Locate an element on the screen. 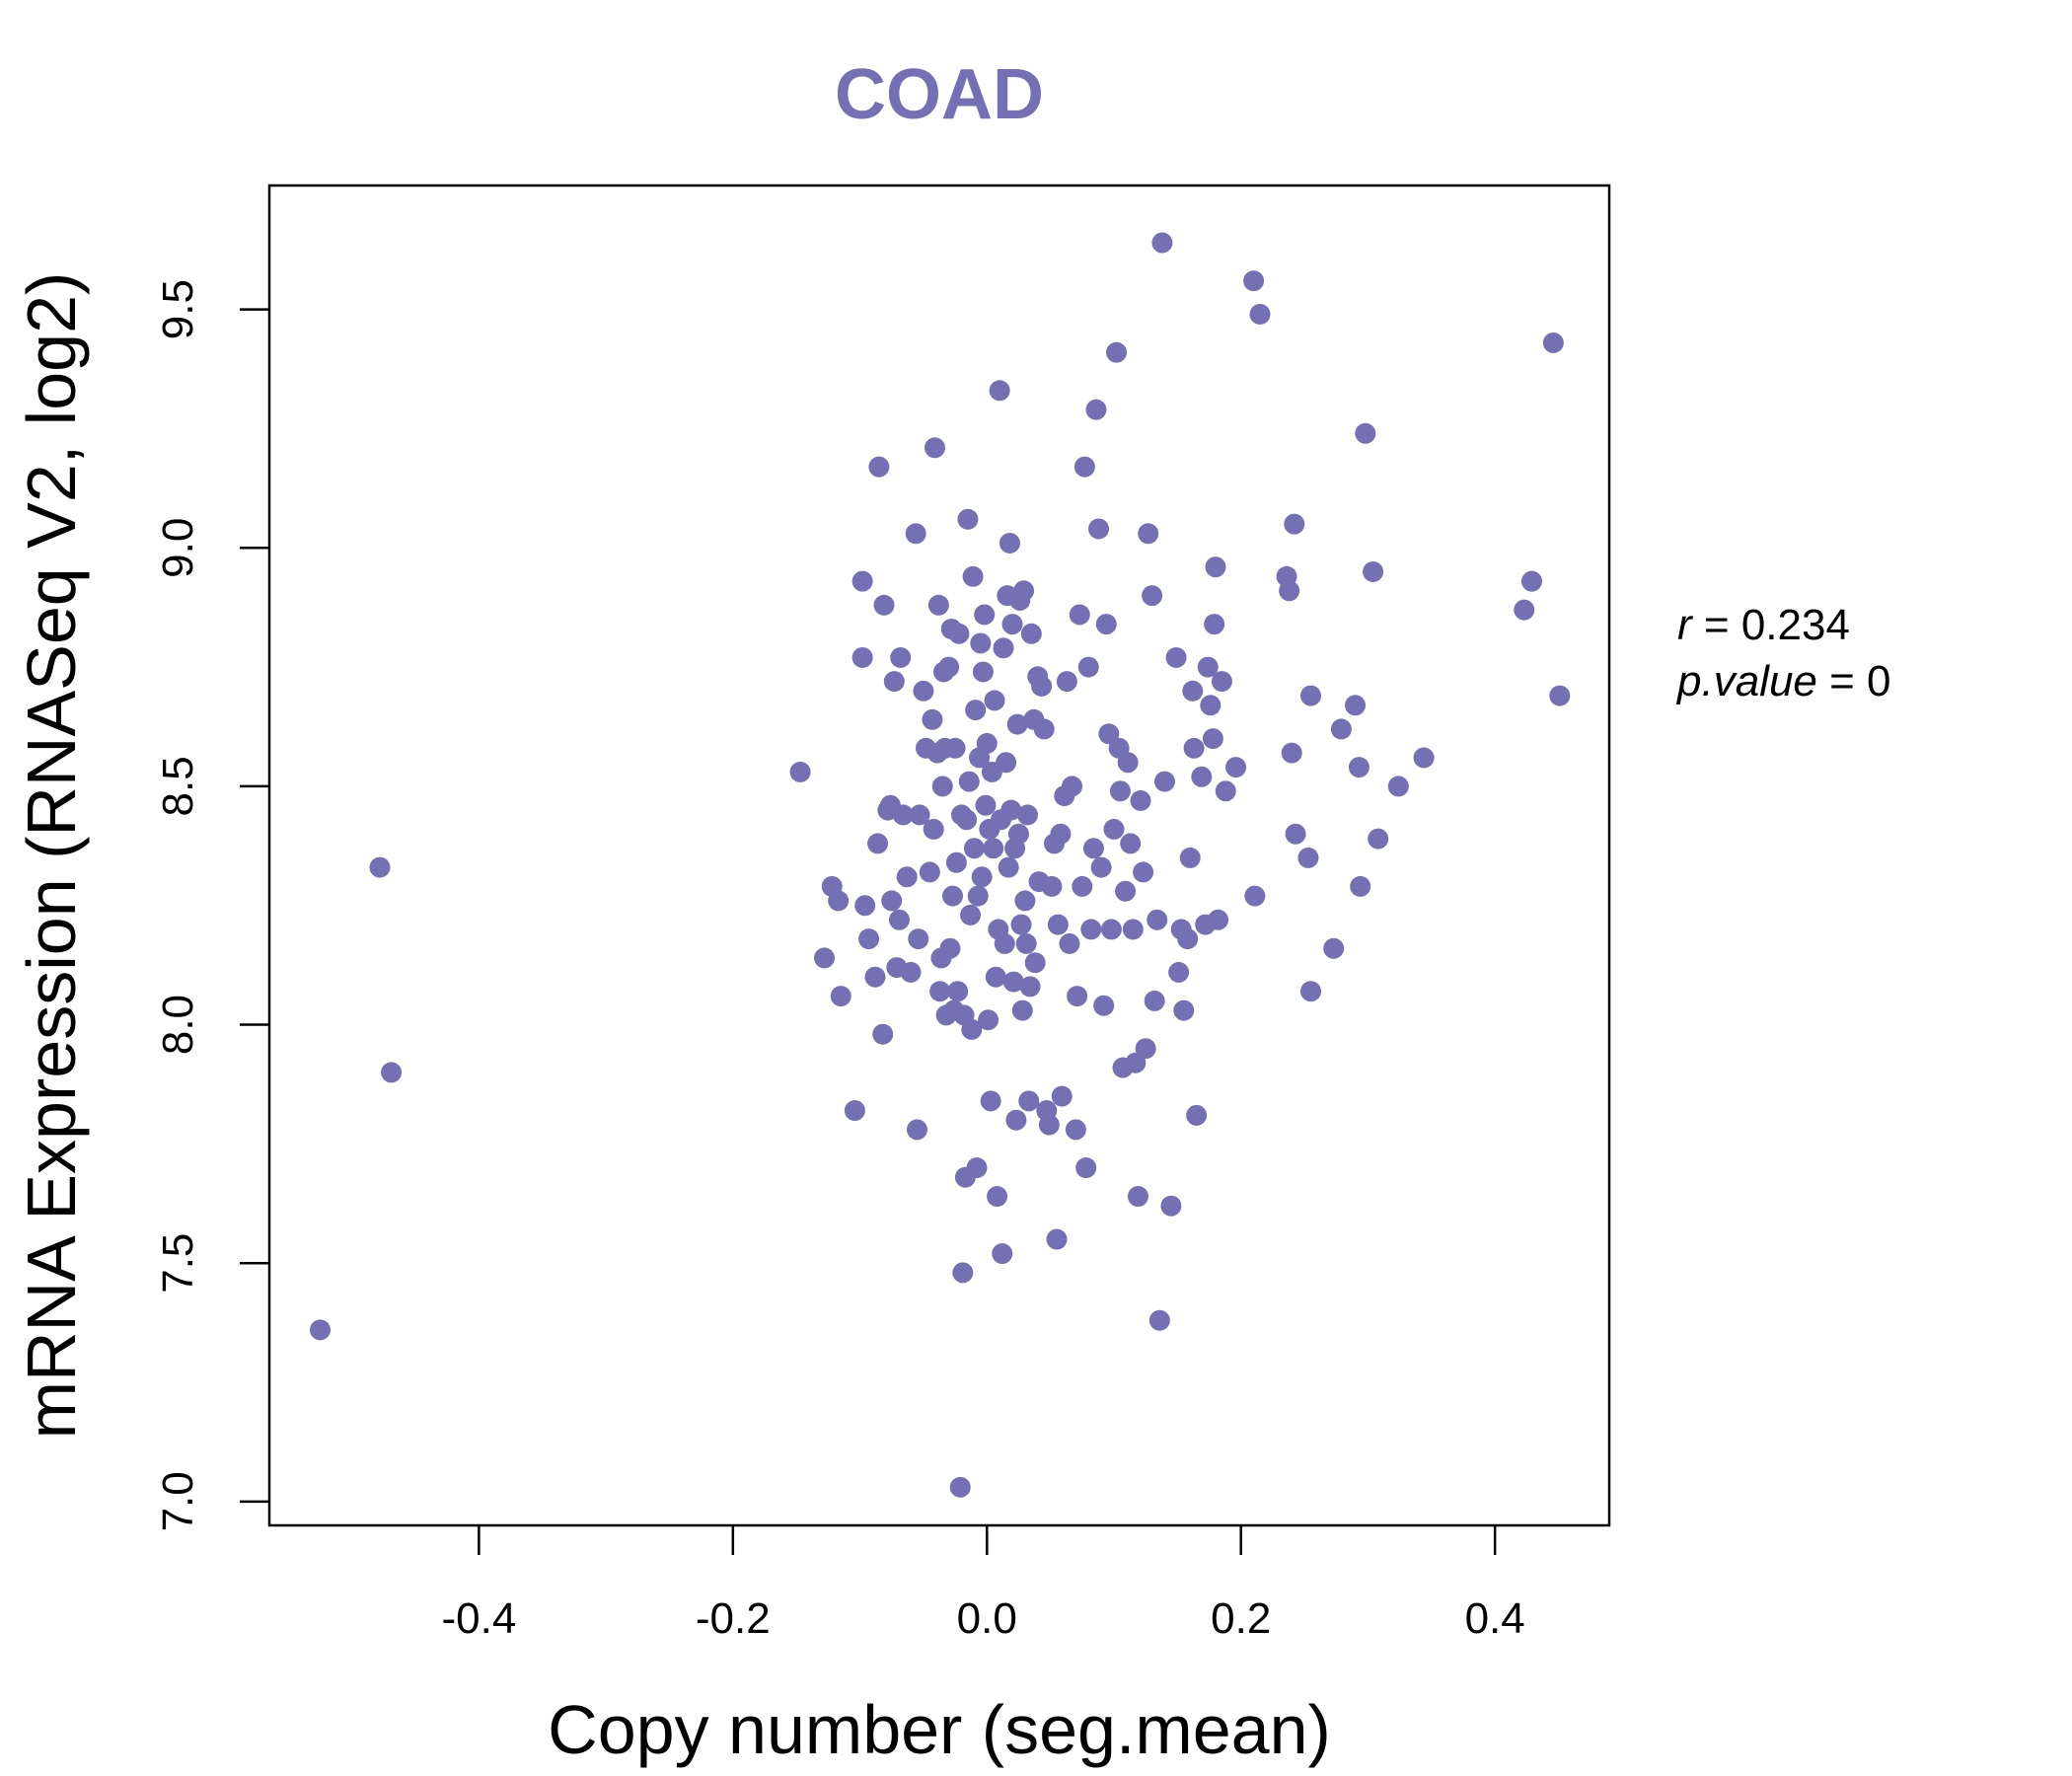 This screenshot has height=1776, width=2072. p-equals: = is located at coordinates (1842, 681).